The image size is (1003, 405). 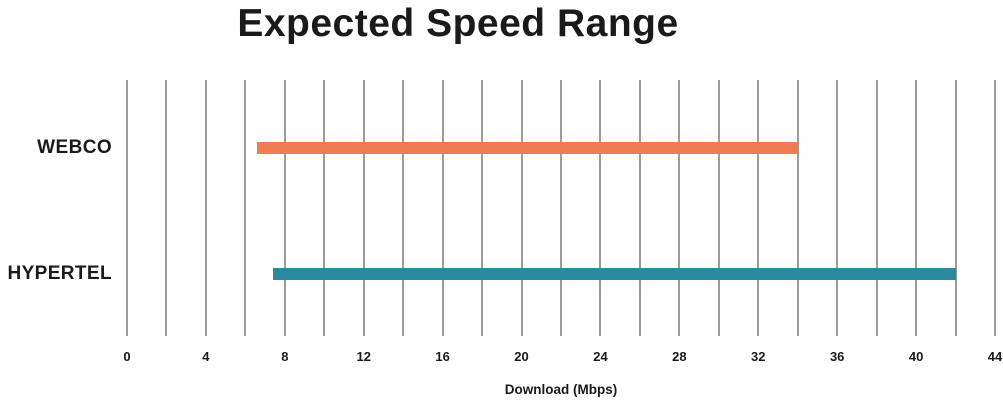 What do you see at coordinates (679, 356) in the screenshot?
I see `x-tick-label: 28` at bounding box center [679, 356].